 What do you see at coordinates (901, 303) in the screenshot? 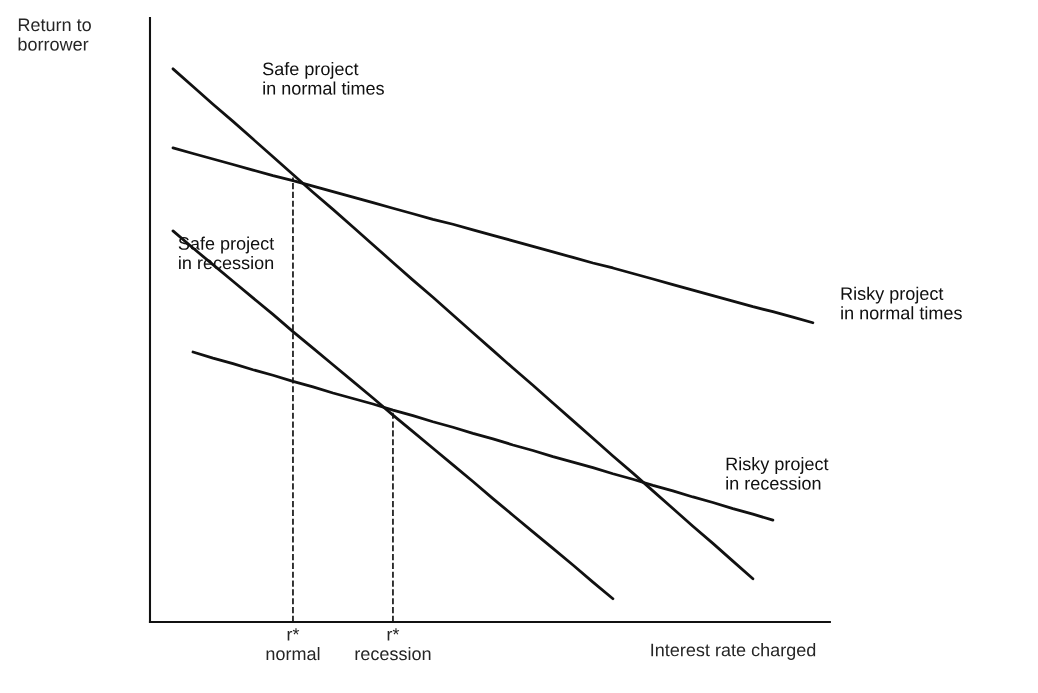
I see `series-label: Risky project in normal times` at bounding box center [901, 303].